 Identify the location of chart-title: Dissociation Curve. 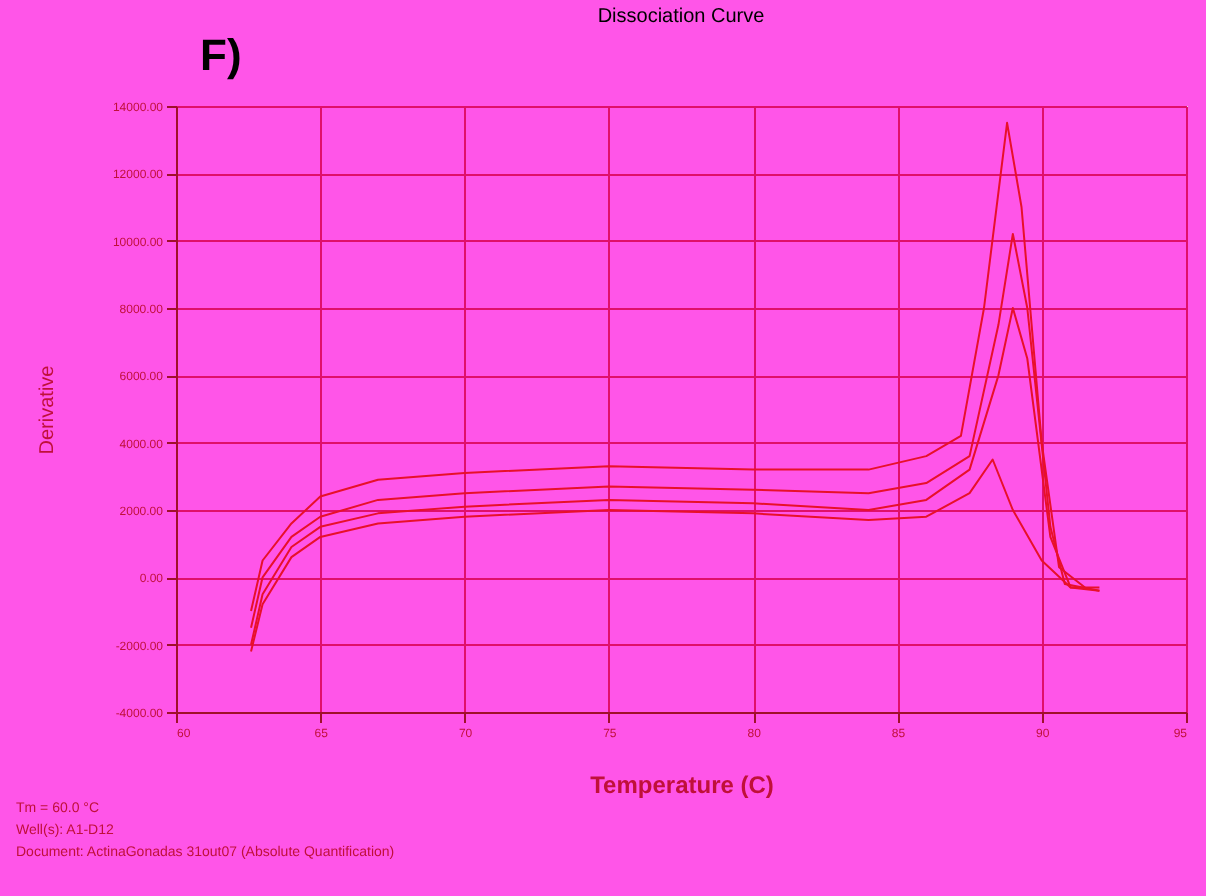
(681, 17).